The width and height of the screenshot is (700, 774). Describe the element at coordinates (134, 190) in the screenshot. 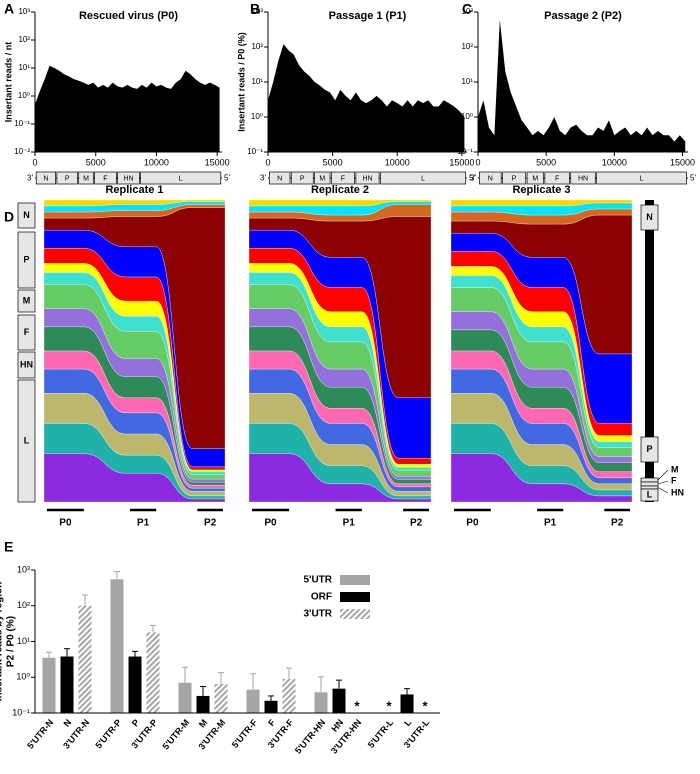

I see `chart-title: Replicate 1` at that location.